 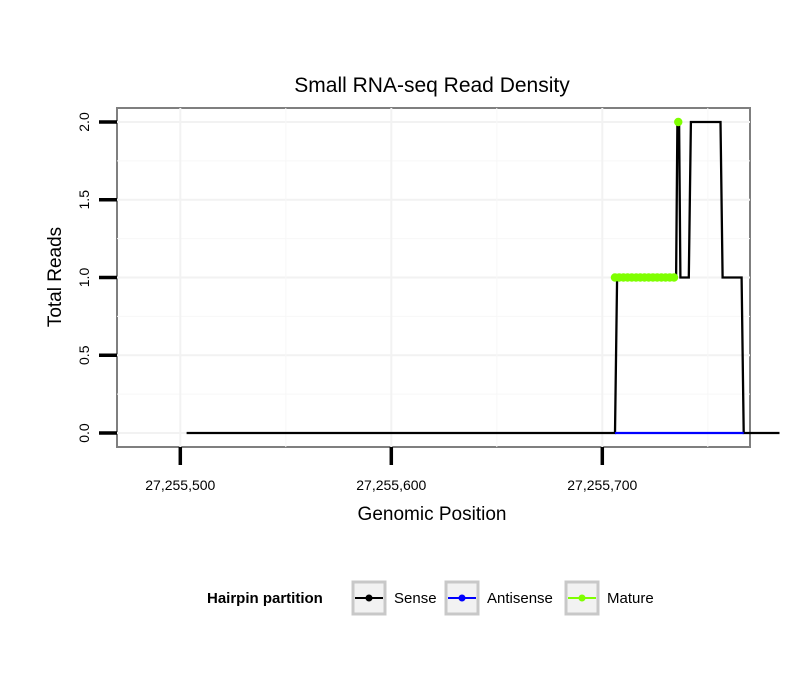 I want to click on y-axis-label: Total Reads, so click(x=55, y=277).